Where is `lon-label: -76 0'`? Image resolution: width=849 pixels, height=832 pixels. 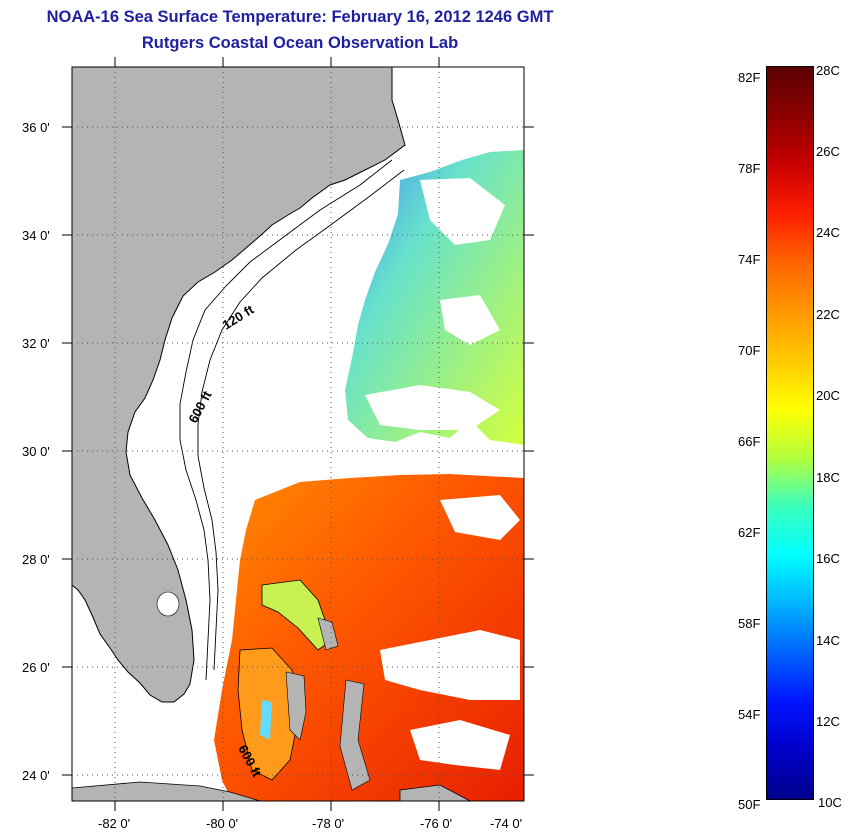
lon-label: -76 0' is located at coordinates (436, 823).